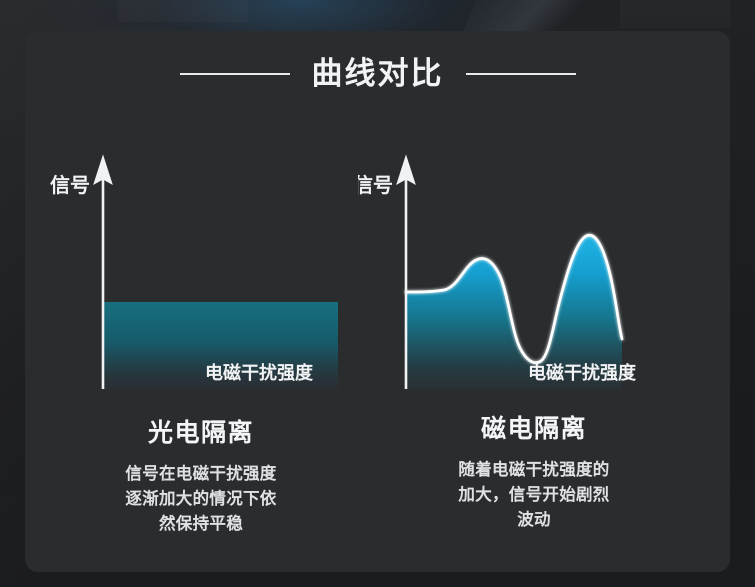 The width and height of the screenshot is (755, 587). What do you see at coordinates (183, 11) in the screenshot?
I see `background-block-left` at bounding box center [183, 11].